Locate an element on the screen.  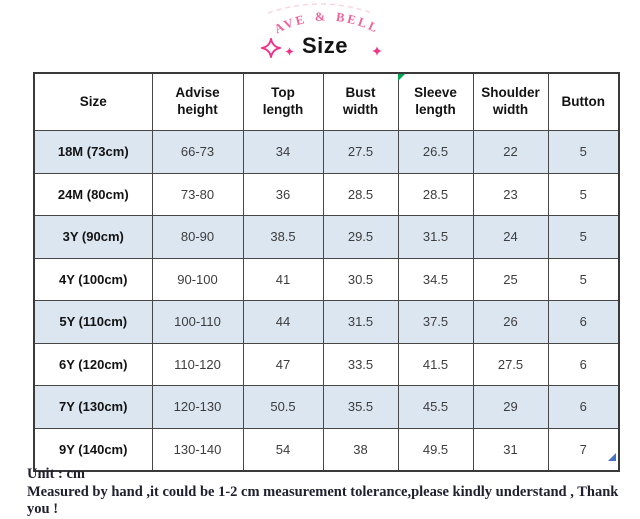
table-row: 24M (80cm) 73-80 36 28.5 28.5 23 5 is located at coordinates (326, 194).